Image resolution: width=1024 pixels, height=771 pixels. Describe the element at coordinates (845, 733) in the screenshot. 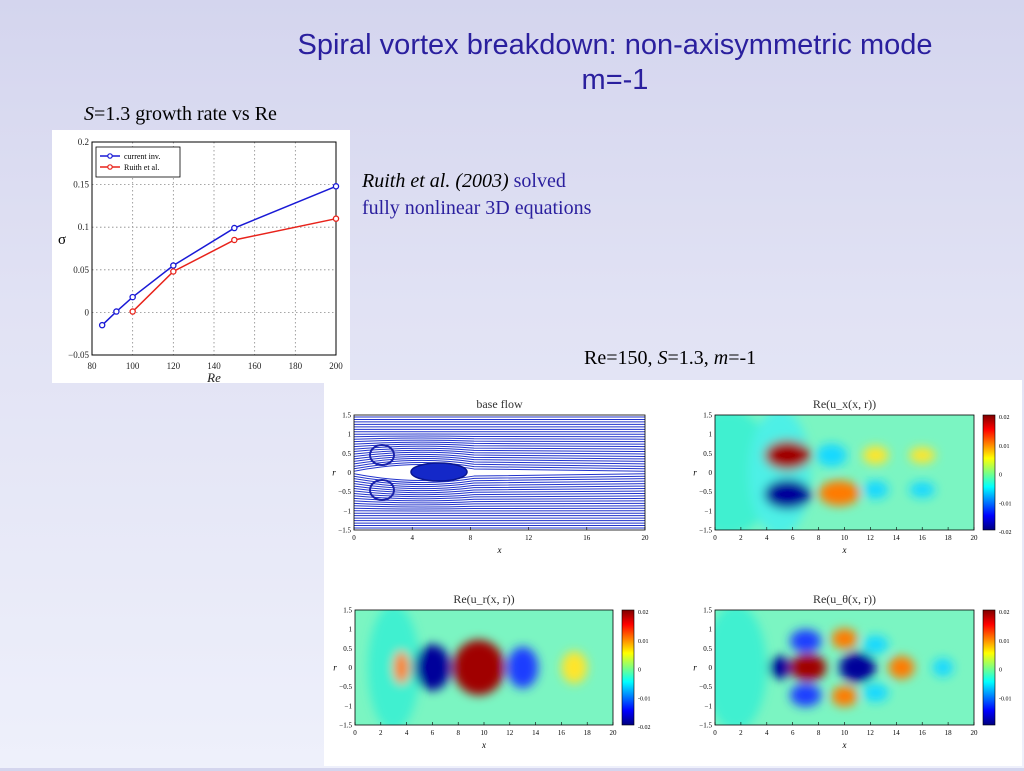

I see `x-tick-label: 10` at that location.